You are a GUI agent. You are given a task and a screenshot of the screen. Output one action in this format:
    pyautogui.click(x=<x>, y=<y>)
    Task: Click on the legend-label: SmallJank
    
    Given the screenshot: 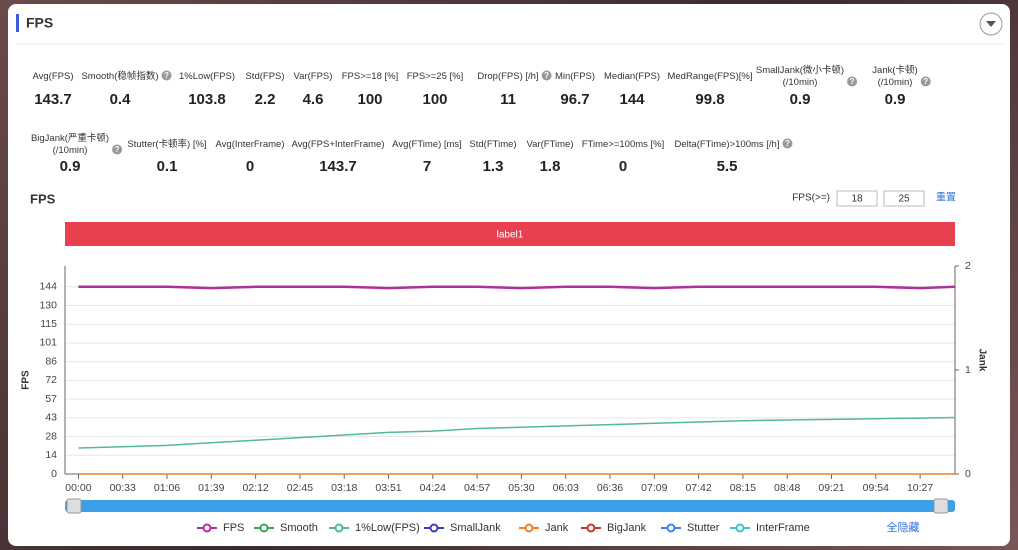 What is the action you would take?
    pyautogui.click(x=475, y=528)
    